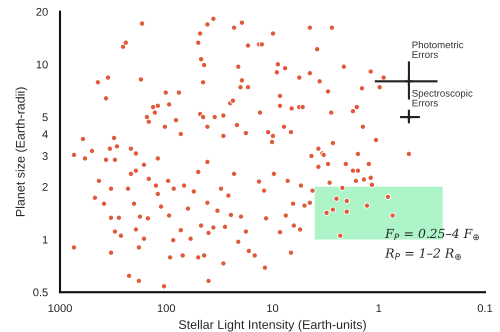 This screenshot has width=500, height=332. I want to click on y-tick-label: 2, so click(45, 187).